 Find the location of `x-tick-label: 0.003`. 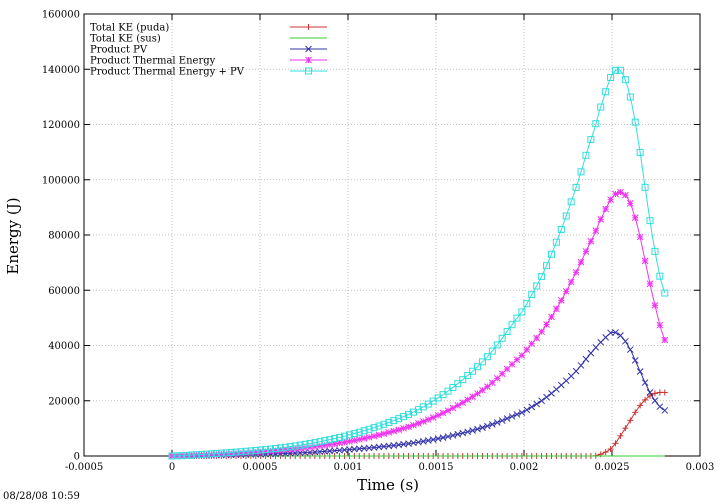

x-tick-label: 0.003 is located at coordinates (700, 467).